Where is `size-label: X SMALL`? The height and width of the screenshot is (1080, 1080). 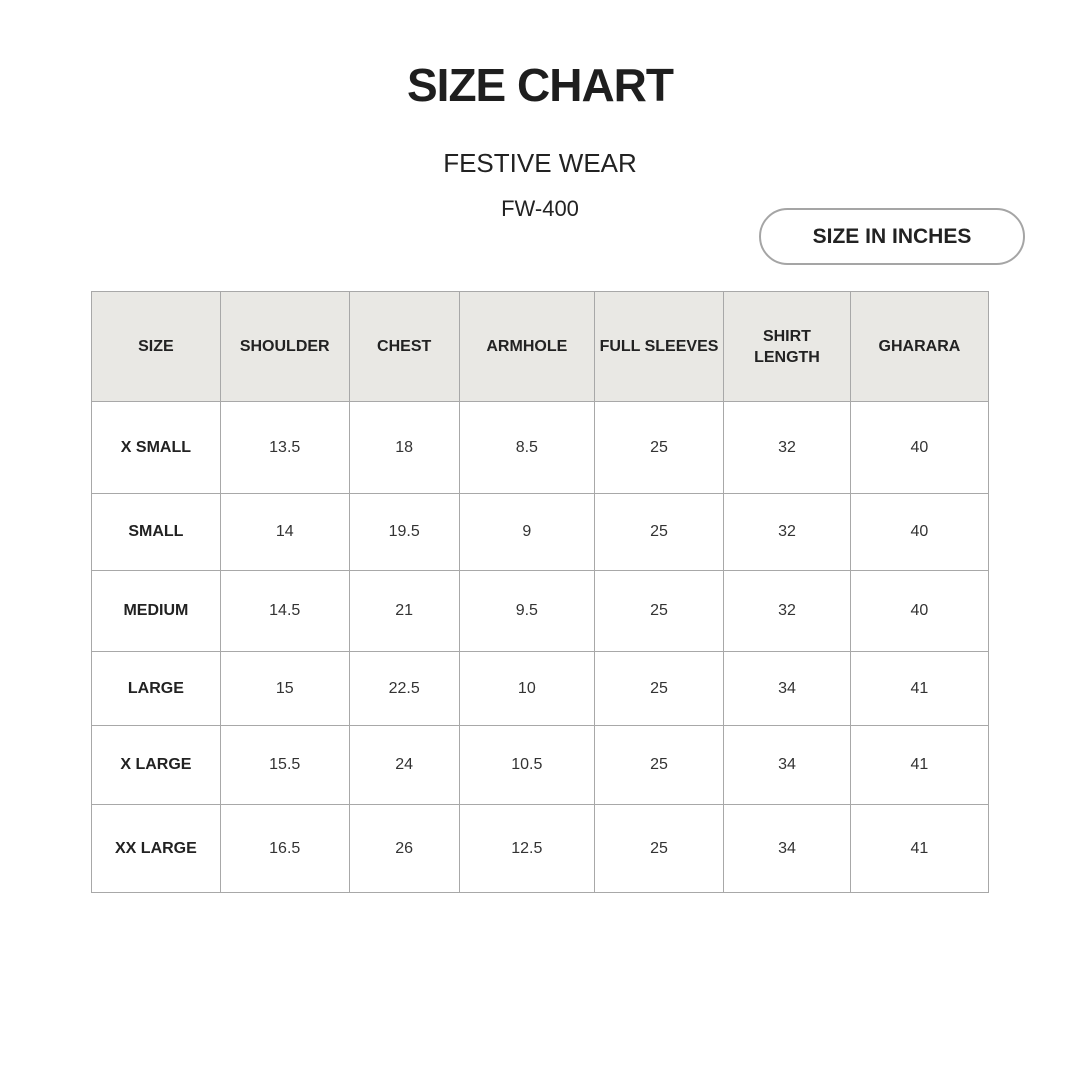 size-label: X SMALL is located at coordinates (156, 447).